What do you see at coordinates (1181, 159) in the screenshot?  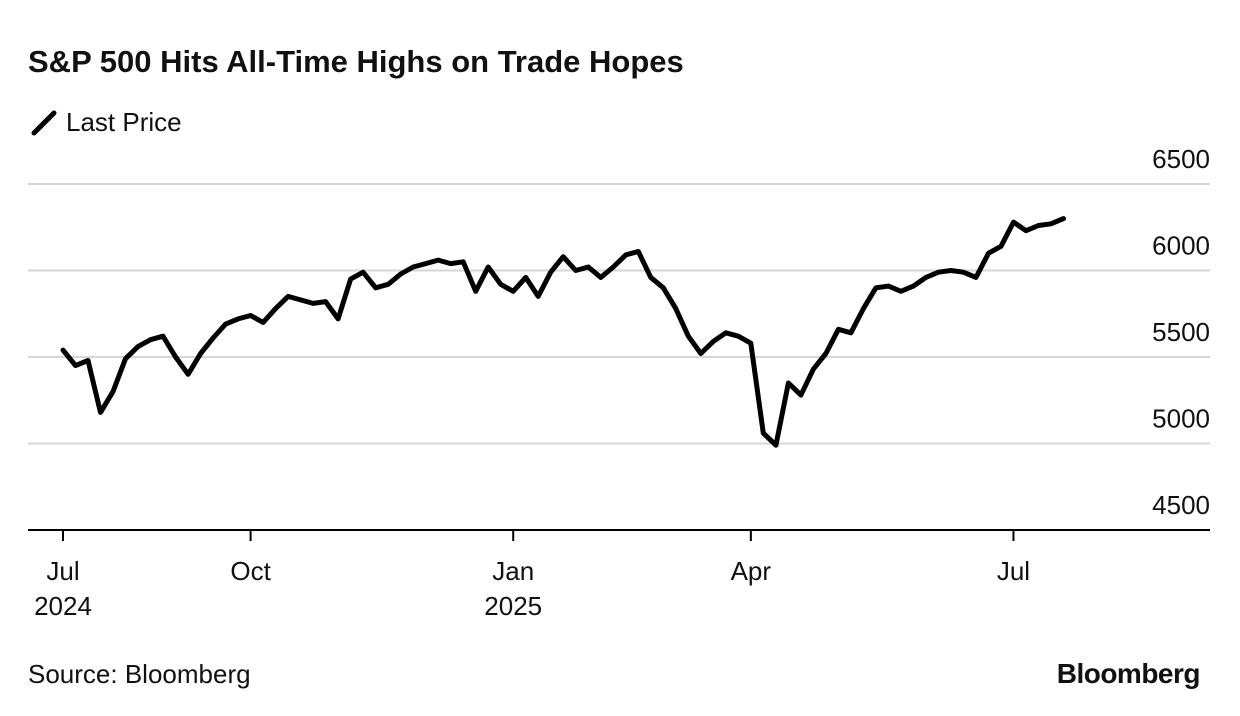 I see `y-tick-label: 6500` at bounding box center [1181, 159].